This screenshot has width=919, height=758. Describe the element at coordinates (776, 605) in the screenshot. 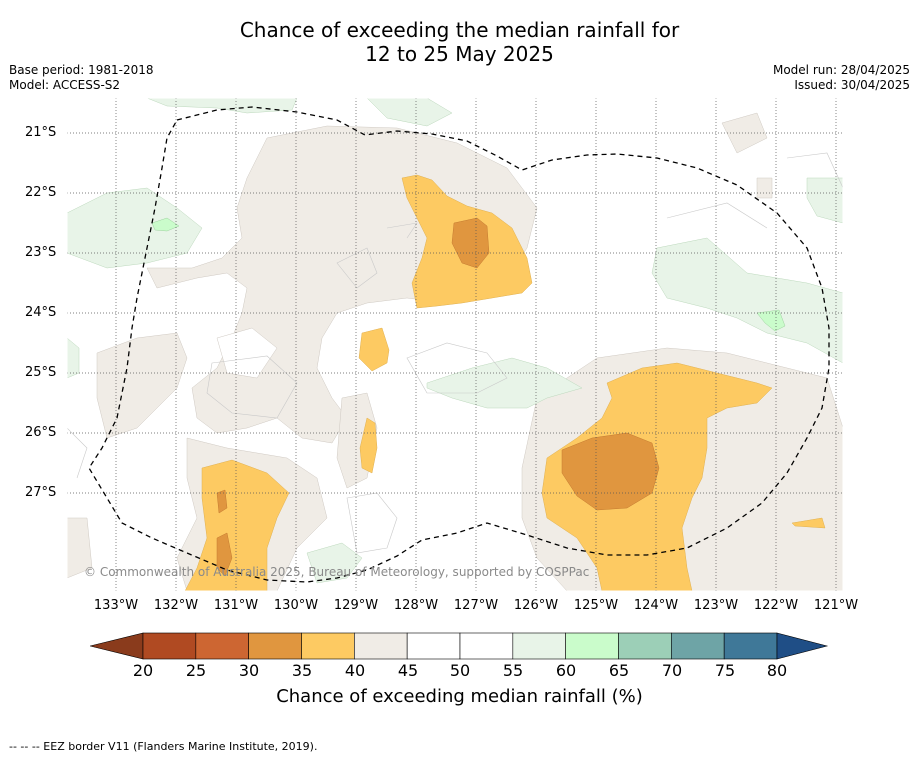

I see `lon-label-122: 122°W` at that location.